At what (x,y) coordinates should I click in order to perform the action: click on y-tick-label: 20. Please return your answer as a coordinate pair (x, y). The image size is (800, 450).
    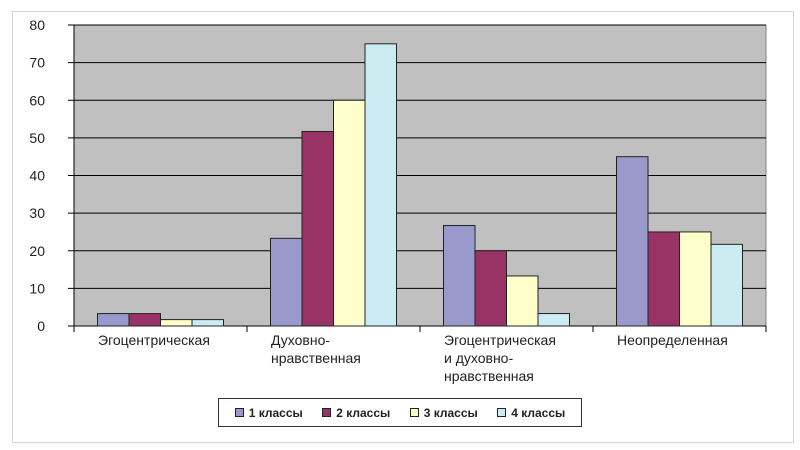
    Looking at the image, I should click on (37, 251).